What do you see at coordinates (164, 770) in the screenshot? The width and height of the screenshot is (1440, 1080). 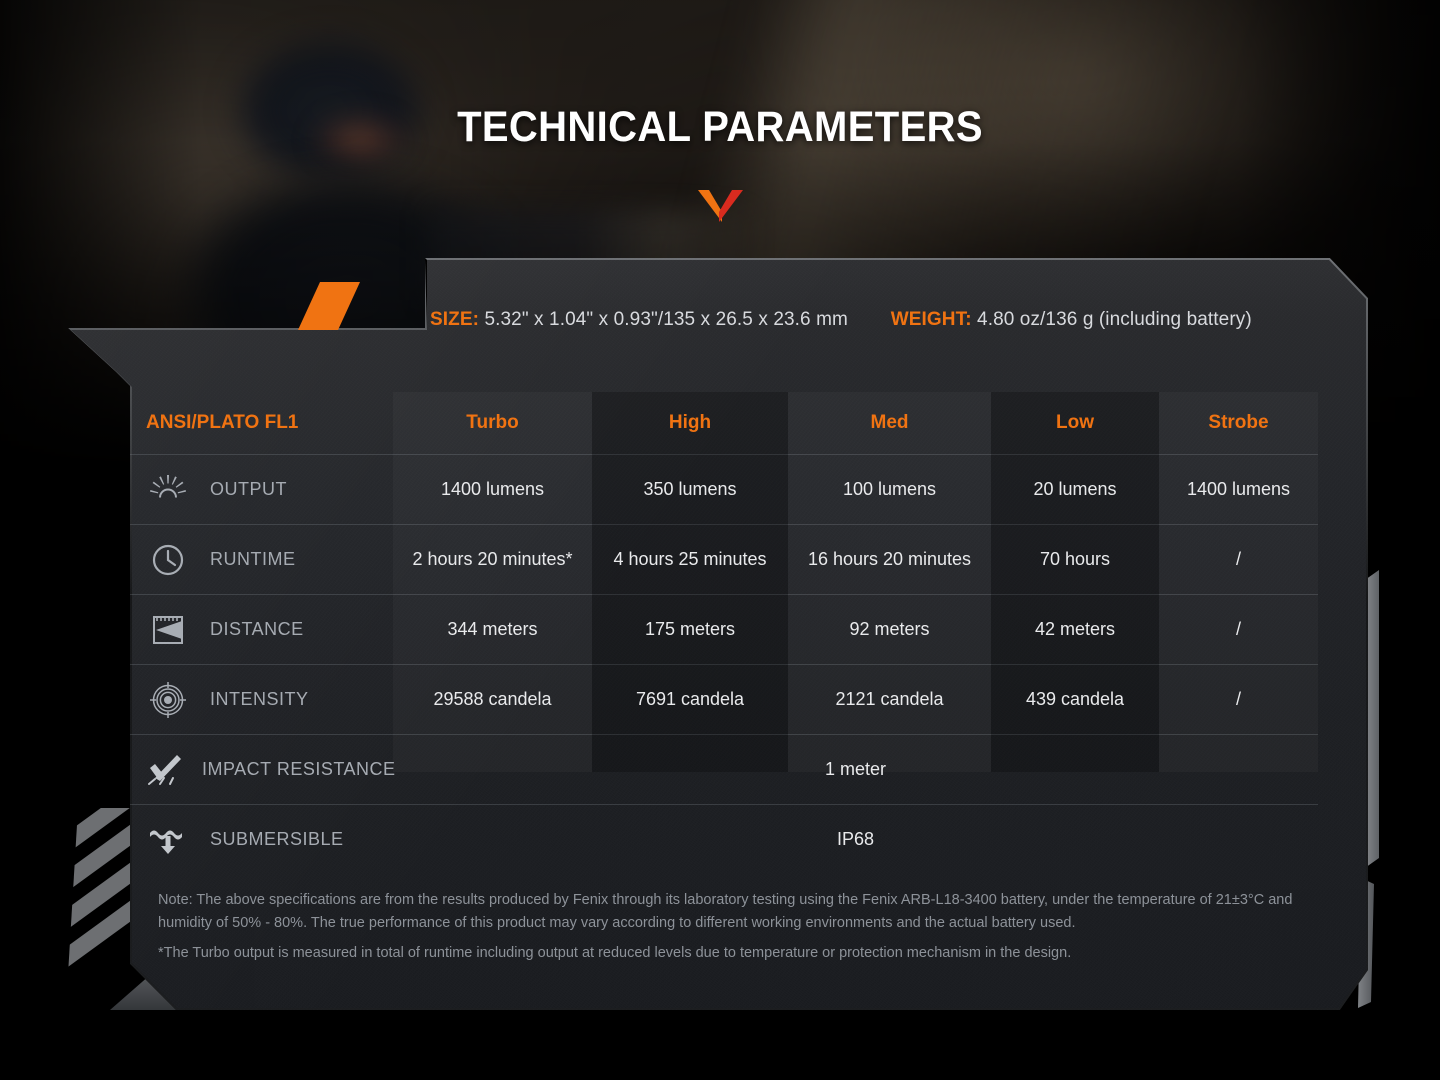 I see `impact-drop-icon` at bounding box center [164, 770].